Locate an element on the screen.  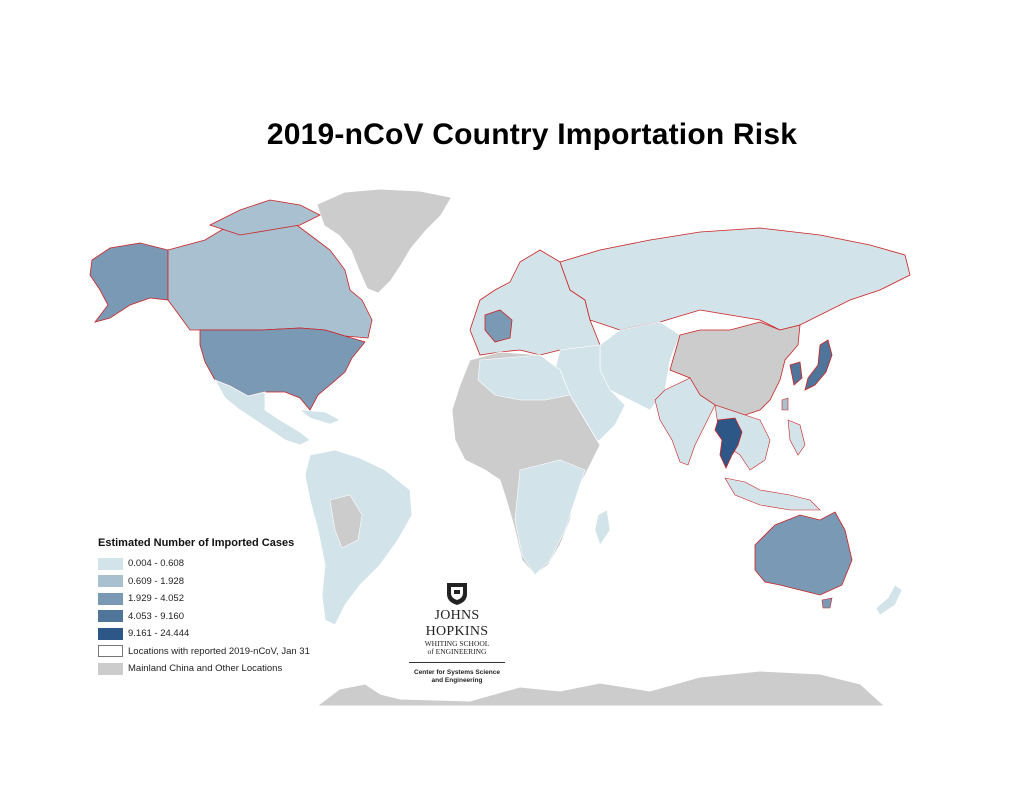
center-line-2: and Engineering is located at coordinates (457, 680).